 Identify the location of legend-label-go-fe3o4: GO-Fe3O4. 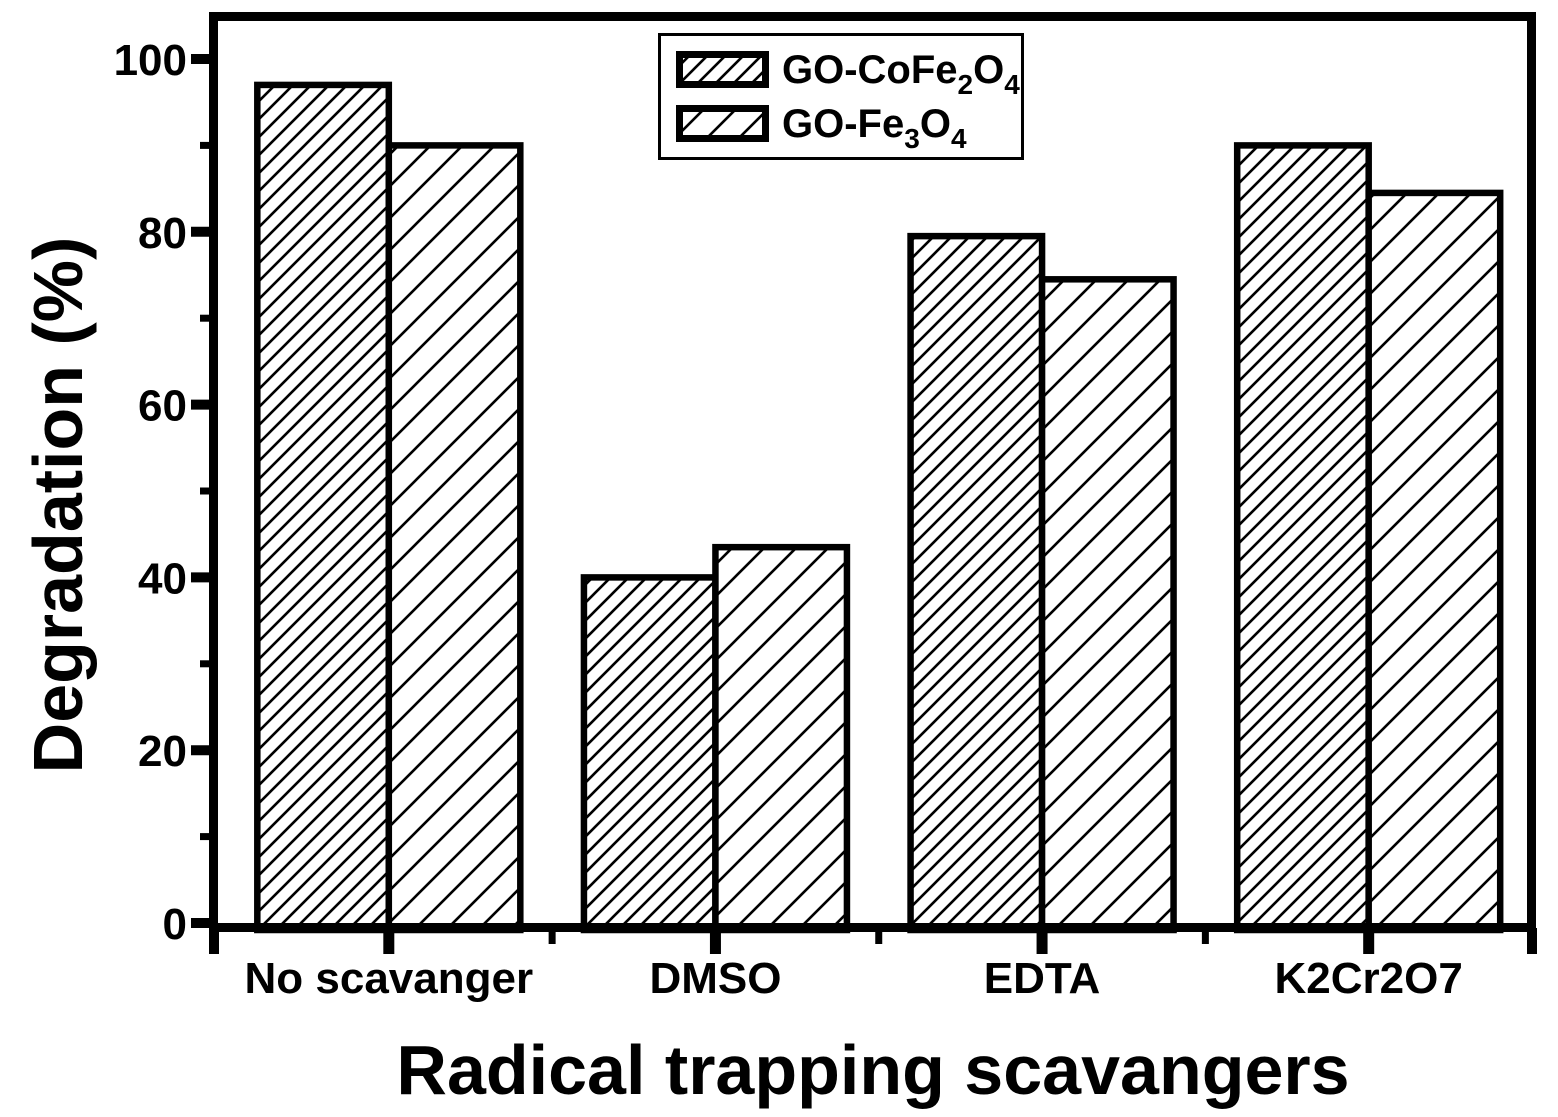
(874, 127).